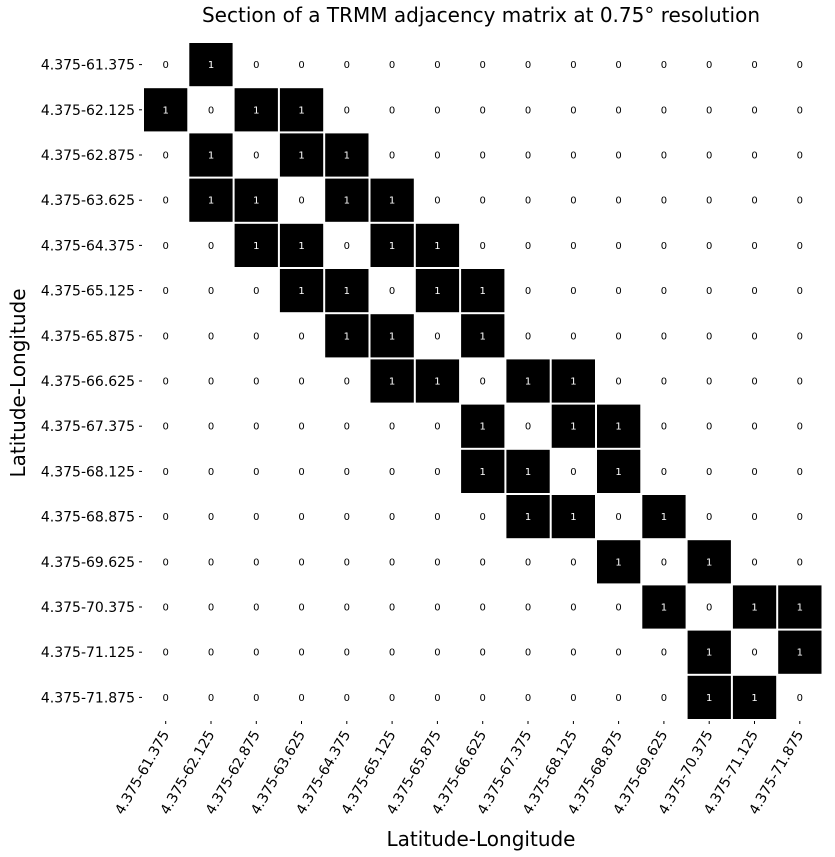  Describe the element at coordinates (18, 382) in the screenshot. I see `y-axis-title: Latitude-Longitude` at that location.